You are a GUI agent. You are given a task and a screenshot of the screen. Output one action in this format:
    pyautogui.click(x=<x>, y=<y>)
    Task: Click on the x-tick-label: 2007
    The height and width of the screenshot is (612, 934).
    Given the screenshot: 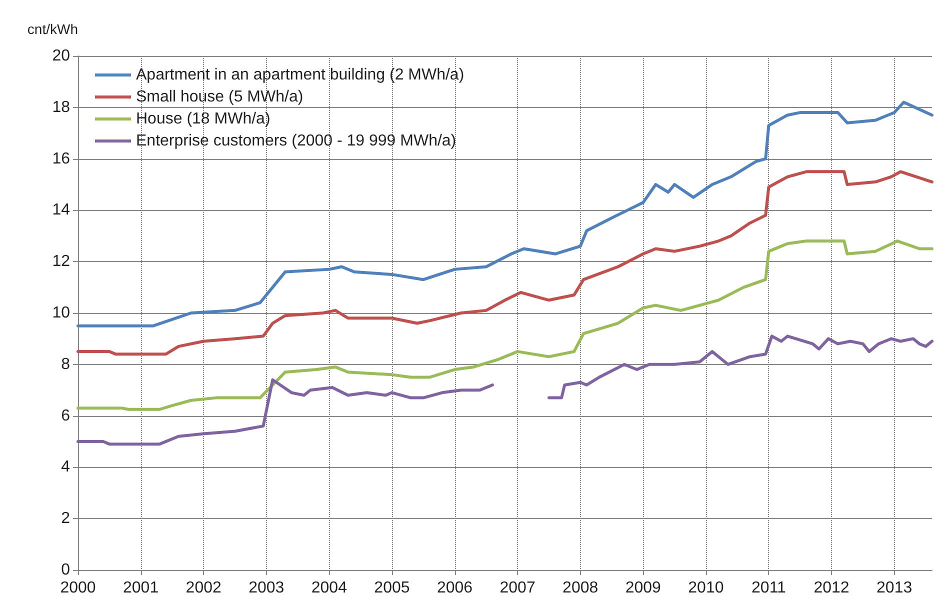 What is the action you would take?
    pyautogui.click(x=518, y=588)
    